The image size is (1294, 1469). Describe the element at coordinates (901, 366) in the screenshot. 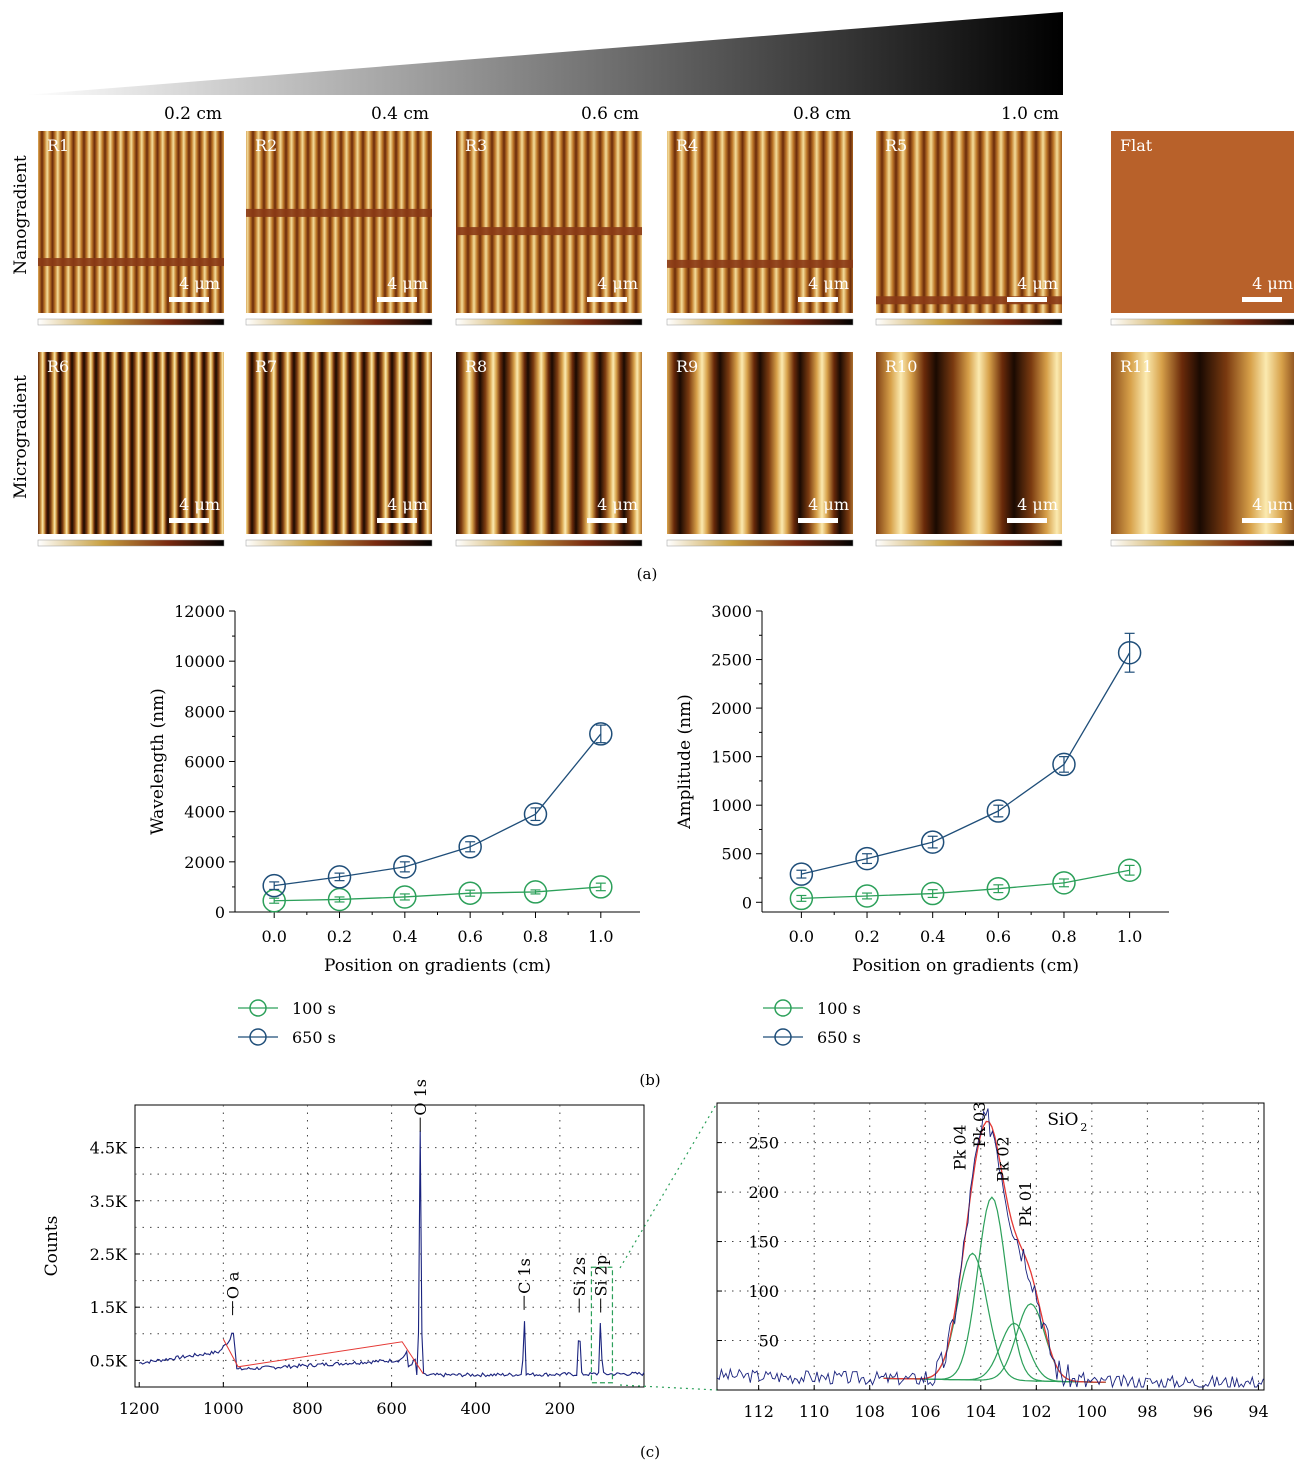

I see `tile-label: R10` at that location.